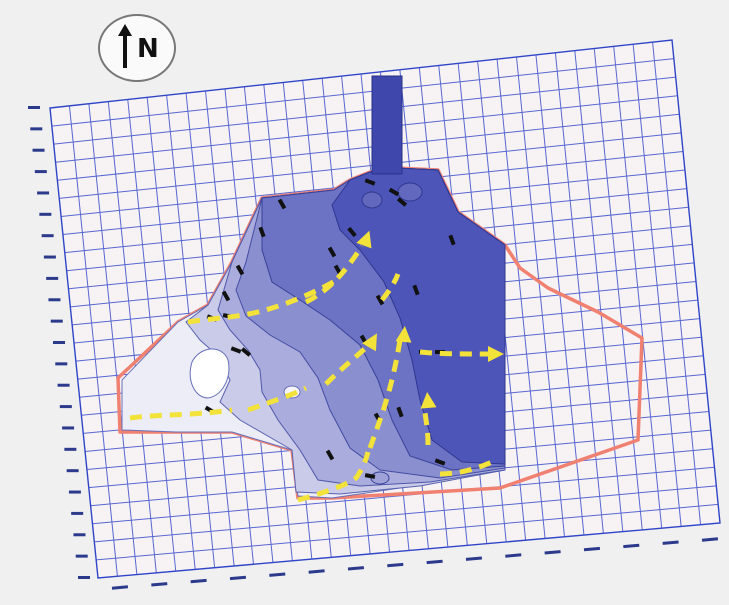 This screenshot has height=605, width=729. Describe the element at coordinates (125, 46) in the screenshot. I see `north-arrow-icon` at that location.